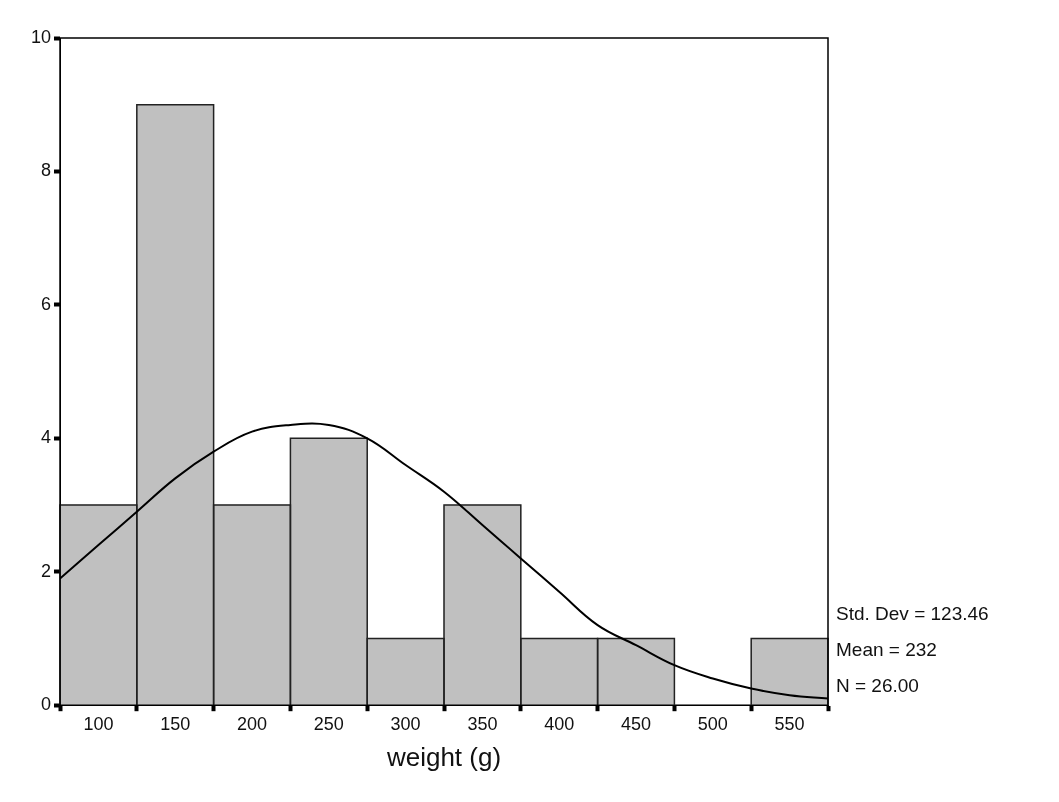  What do you see at coordinates (46, 170) in the screenshot?
I see `y-tick-label: 8` at bounding box center [46, 170].